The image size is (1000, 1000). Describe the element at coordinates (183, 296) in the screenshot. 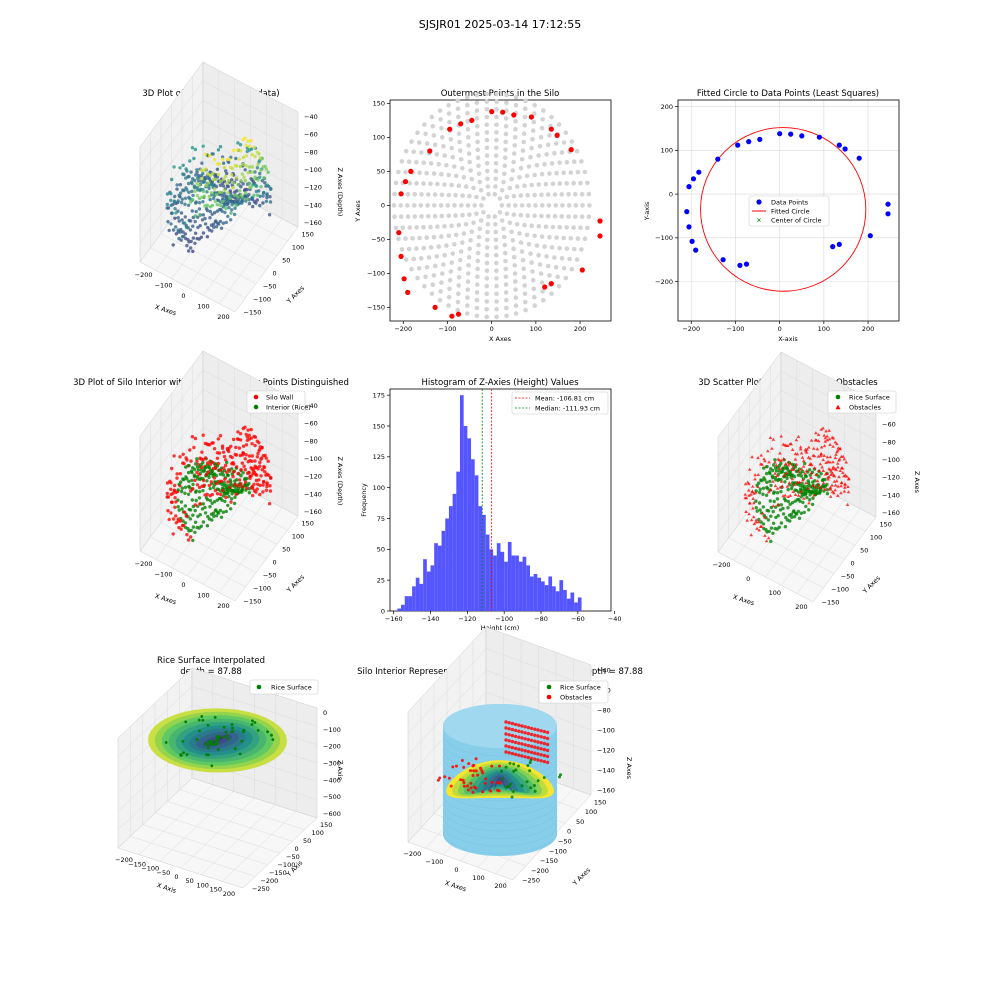

I see `p1-xtick: 0` at that location.